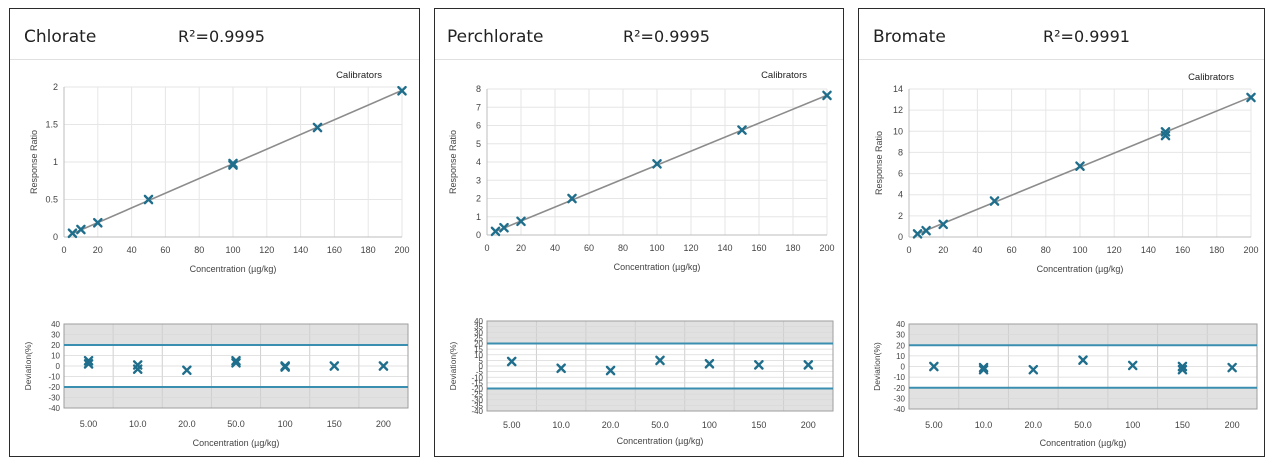 The height and width of the screenshot is (457, 1265). Describe the element at coordinates (495, 37) in the screenshot. I see `panel-title: Perchlorate` at that location.